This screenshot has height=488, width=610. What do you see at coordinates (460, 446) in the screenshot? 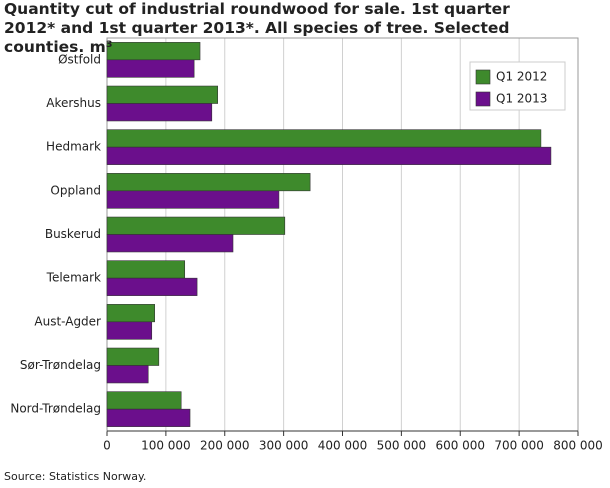
I see `x-tick-label: 600 000` at bounding box center [460, 446].